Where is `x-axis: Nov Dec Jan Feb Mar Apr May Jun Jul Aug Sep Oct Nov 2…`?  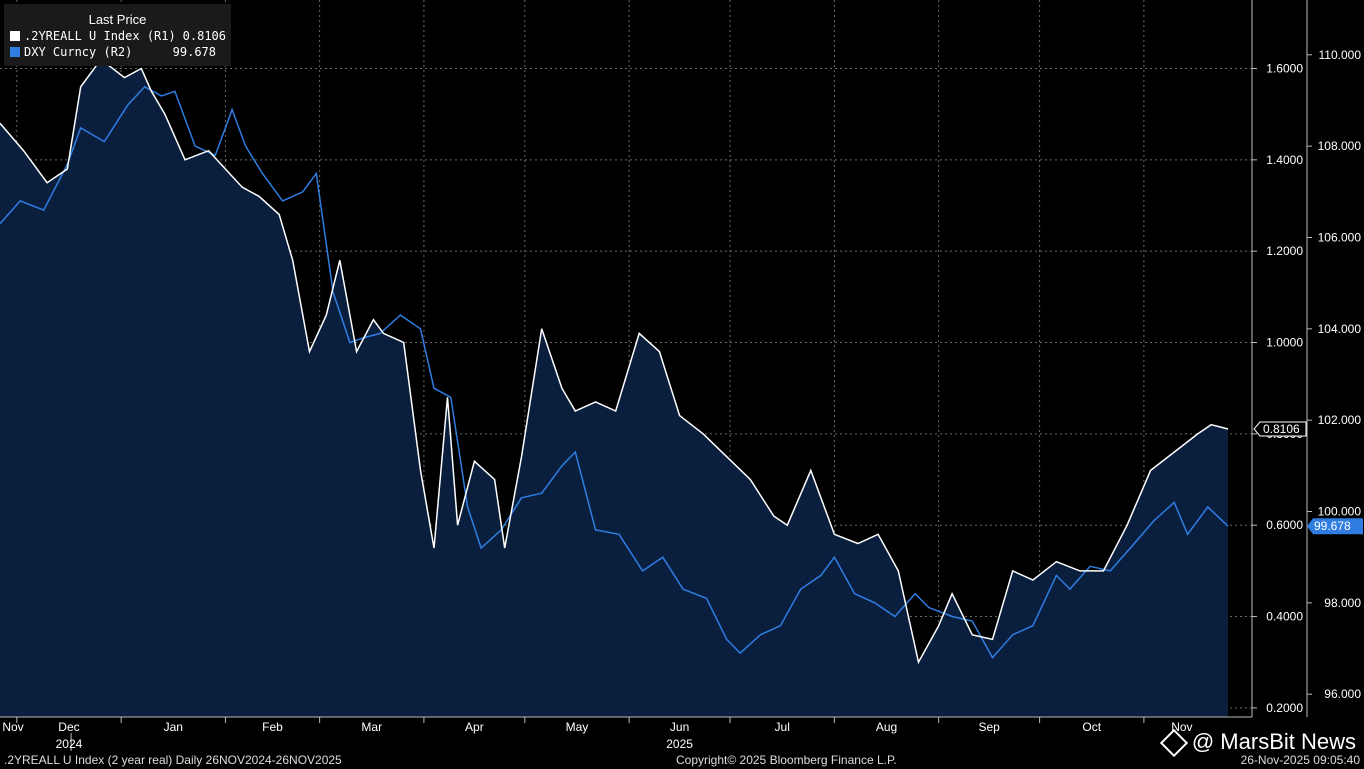 x-axis: Nov Dec Jan Feb Mar Apr May Jun Jul Aug Sep Oct Nov 2… is located at coordinates (597, 734).